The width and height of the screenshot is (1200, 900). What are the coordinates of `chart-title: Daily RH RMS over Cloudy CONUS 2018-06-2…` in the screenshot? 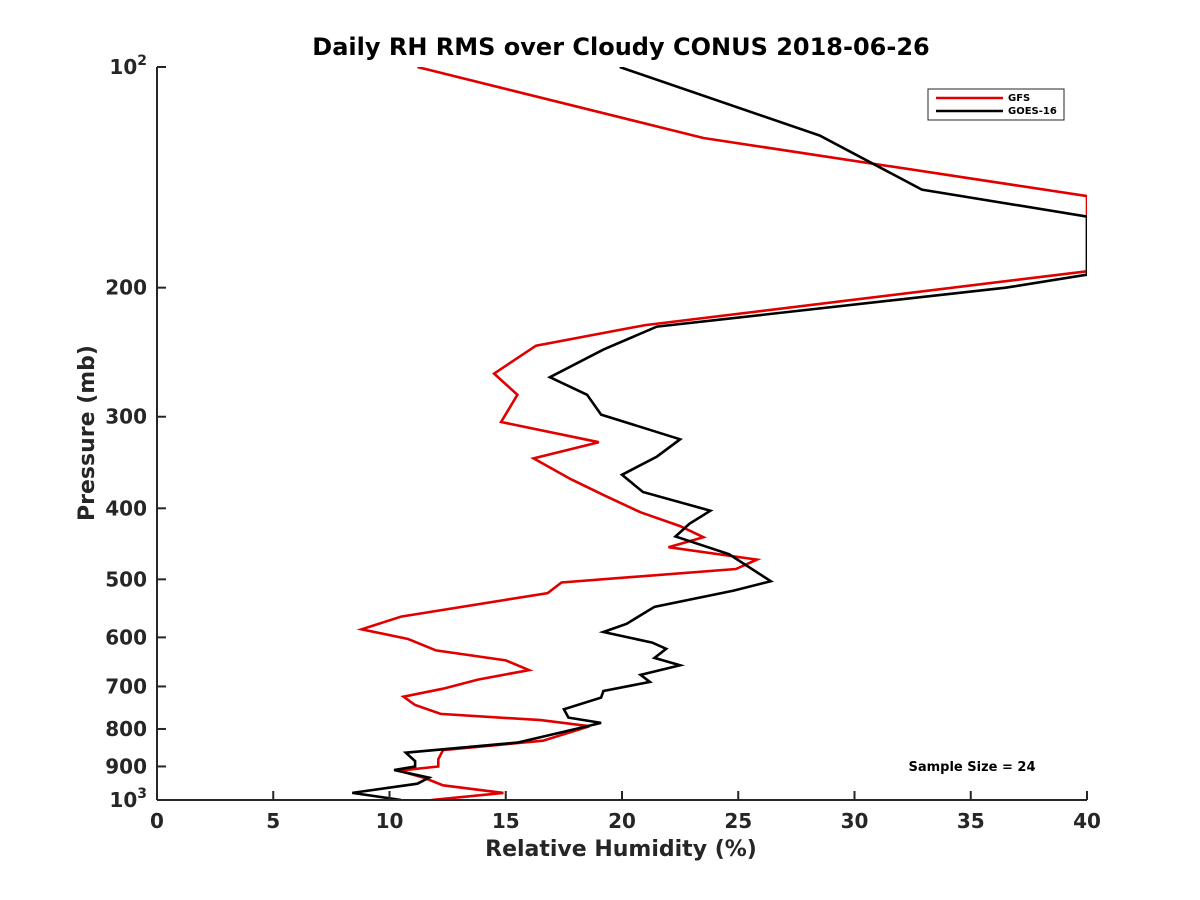 It's located at (620, 47).